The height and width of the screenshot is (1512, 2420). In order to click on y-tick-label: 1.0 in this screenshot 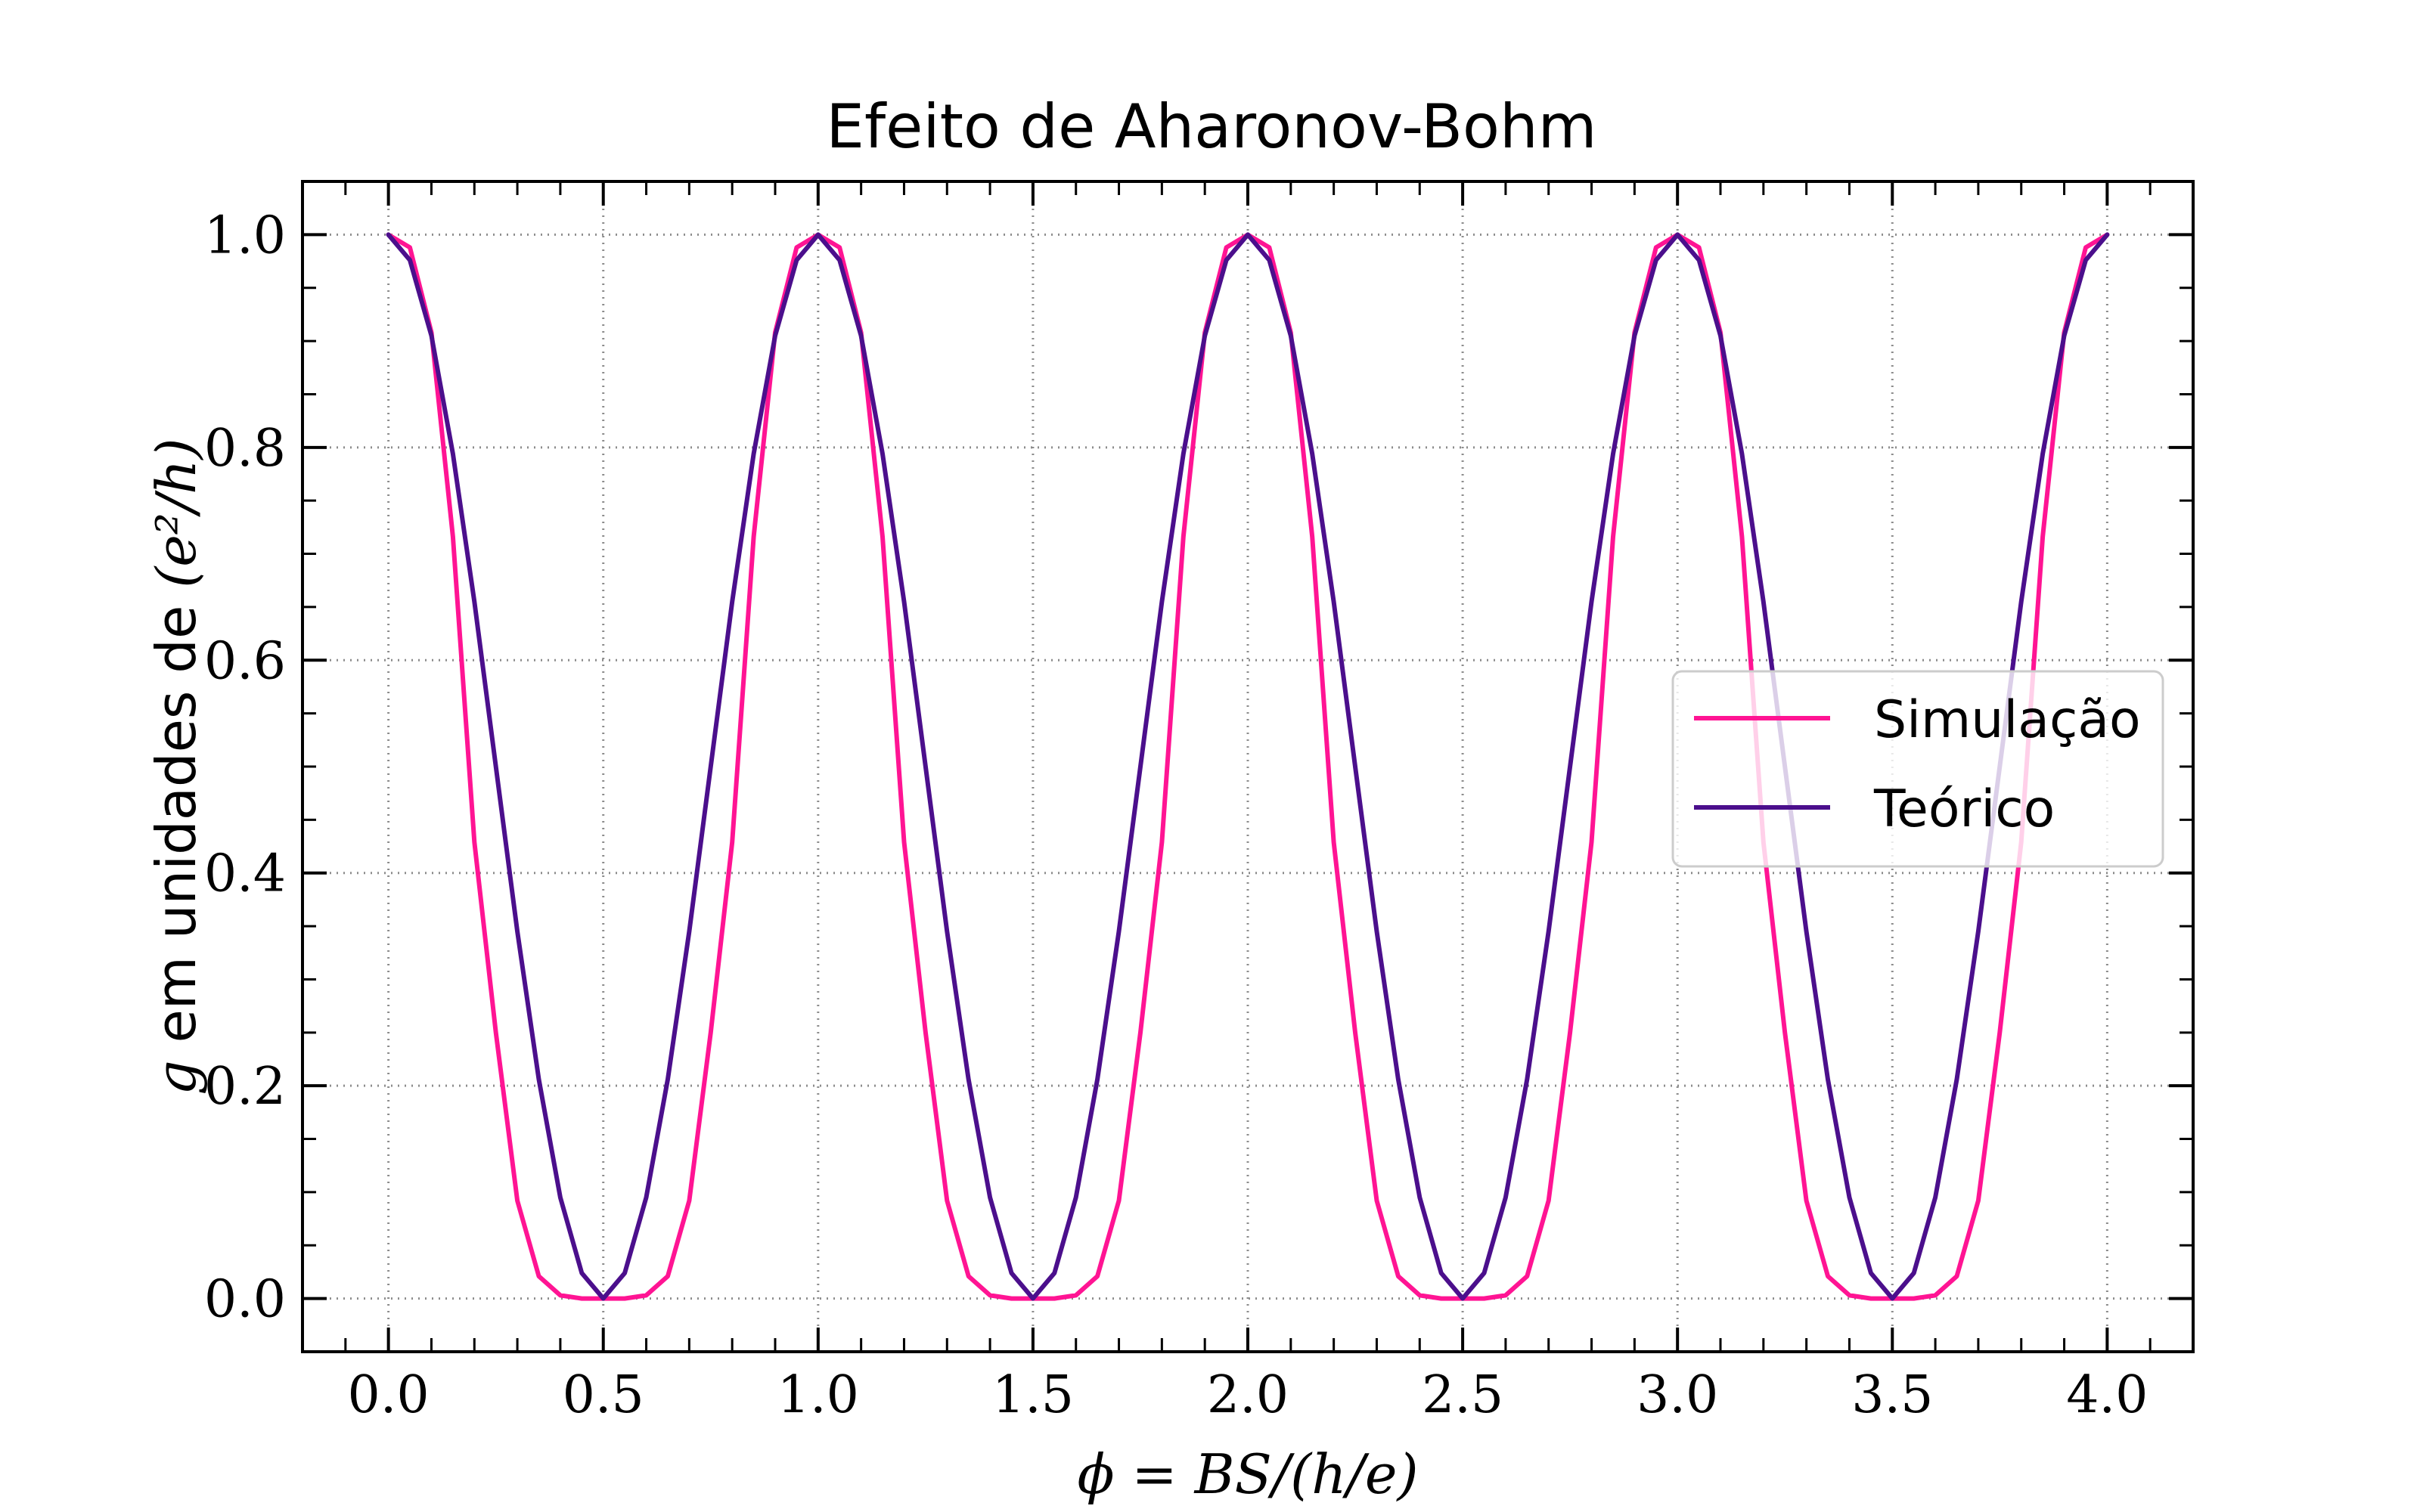, I will do `click(245, 235)`.